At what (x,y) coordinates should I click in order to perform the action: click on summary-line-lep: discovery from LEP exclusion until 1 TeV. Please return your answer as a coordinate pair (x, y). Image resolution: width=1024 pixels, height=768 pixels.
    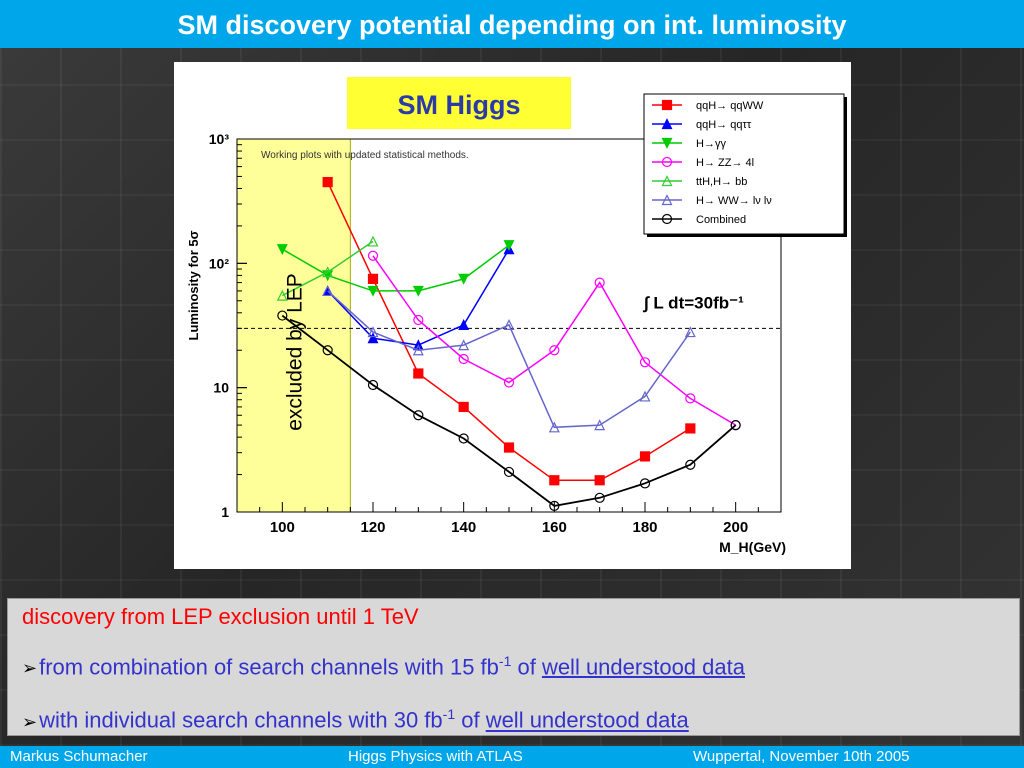
    Looking at the image, I should click on (220, 616).